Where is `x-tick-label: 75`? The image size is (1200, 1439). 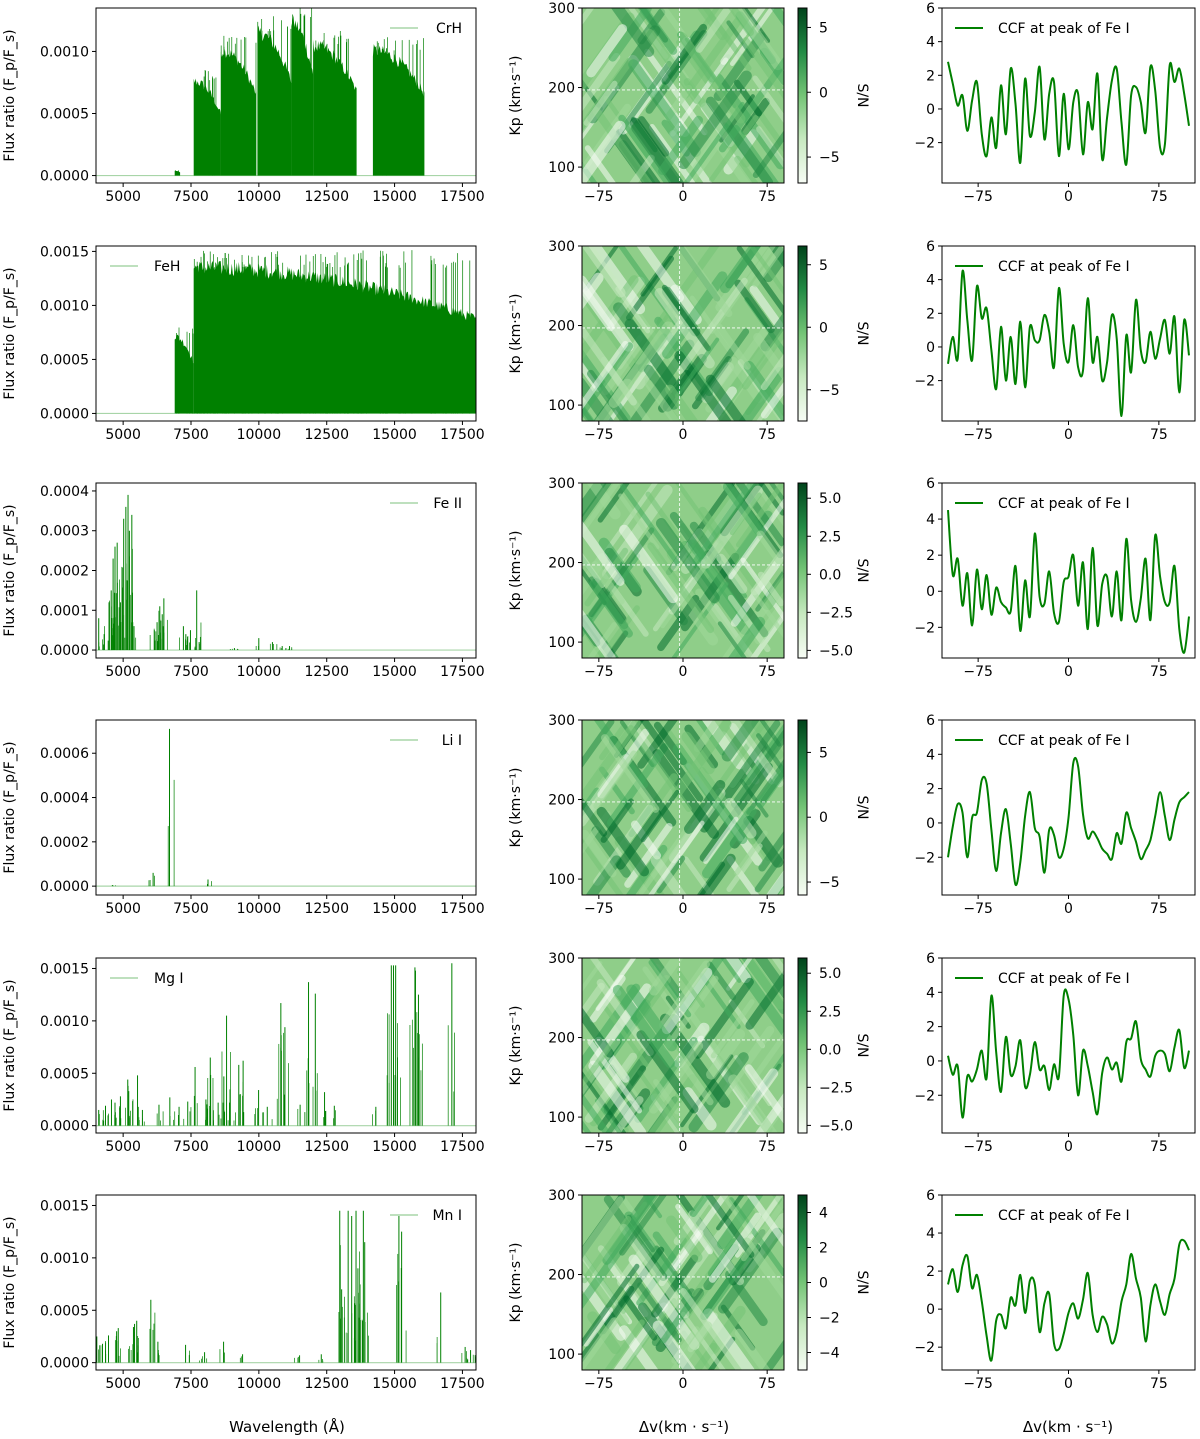
x-tick-label: 75 is located at coordinates (767, 672).